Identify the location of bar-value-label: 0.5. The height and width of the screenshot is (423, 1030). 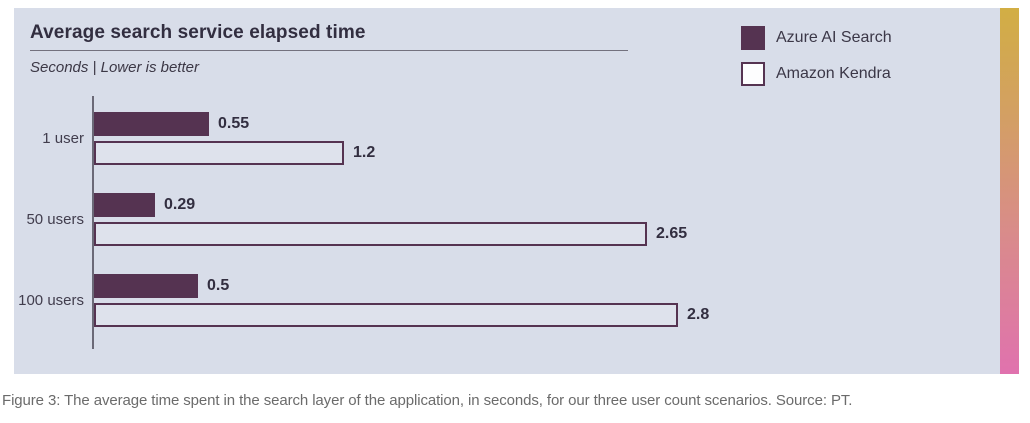
(218, 285).